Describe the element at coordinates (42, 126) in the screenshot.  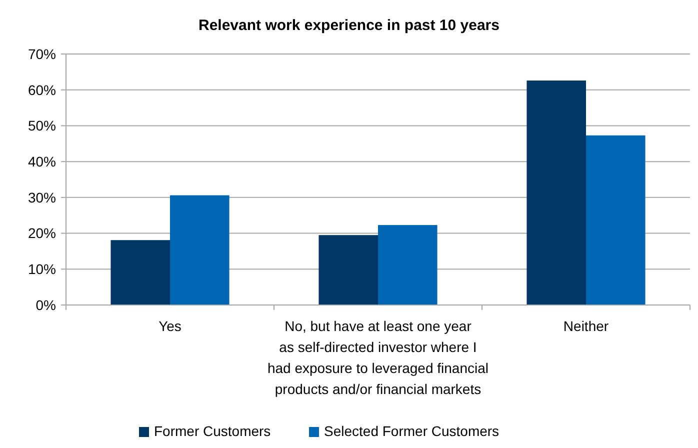
I see `y-tick-label: 50%` at that location.